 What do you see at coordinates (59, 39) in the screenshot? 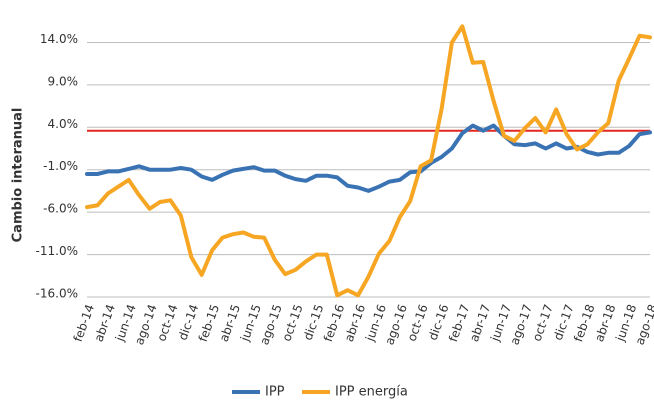
I see `y-tick-label: 14.0%` at bounding box center [59, 39].